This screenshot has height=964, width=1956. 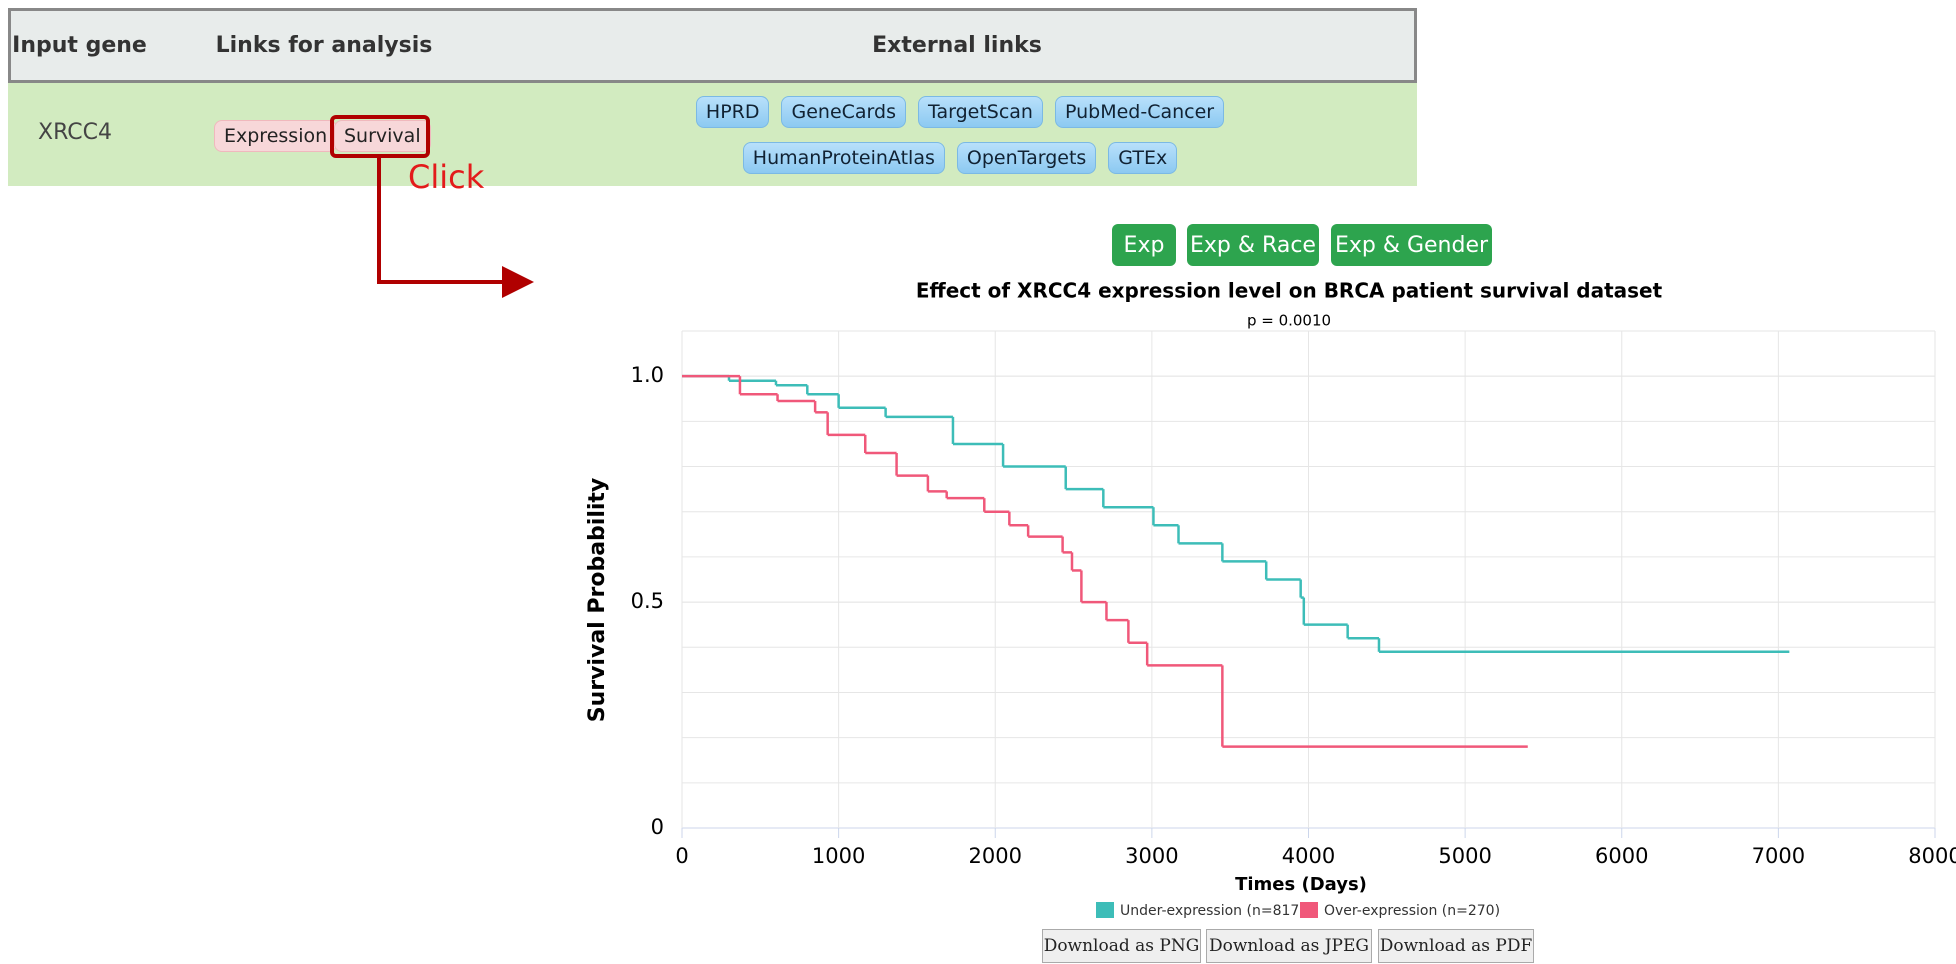 I want to click on x-axis-label: Times (Days), so click(x=1301, y=884).